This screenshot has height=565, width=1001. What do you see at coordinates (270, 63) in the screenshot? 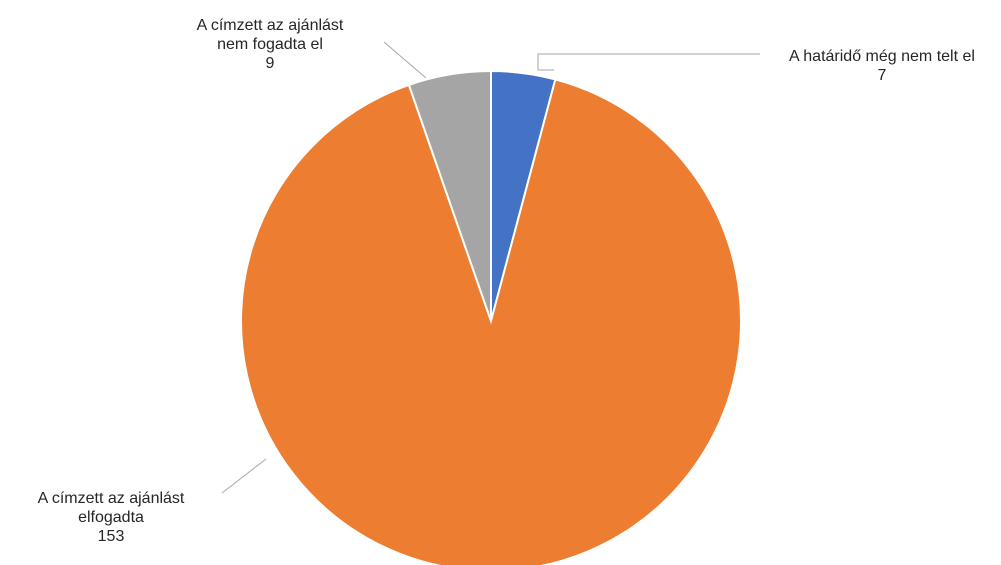
I see `data-label-value: 9` at bounding box center [270, 63].